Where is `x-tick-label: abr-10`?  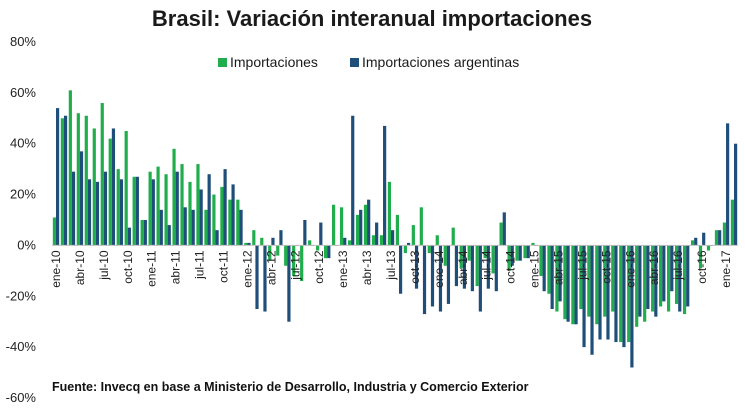
x-tick-label: abr-10 is located at coordinates (80, 267).